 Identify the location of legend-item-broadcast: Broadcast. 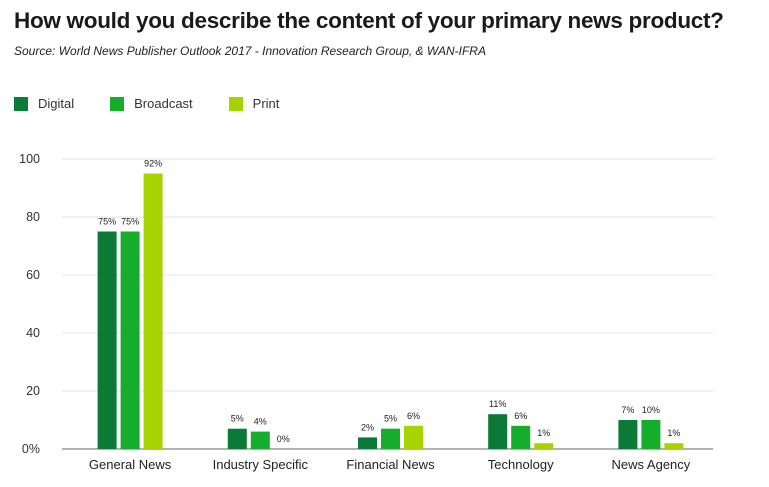
(151, 103).